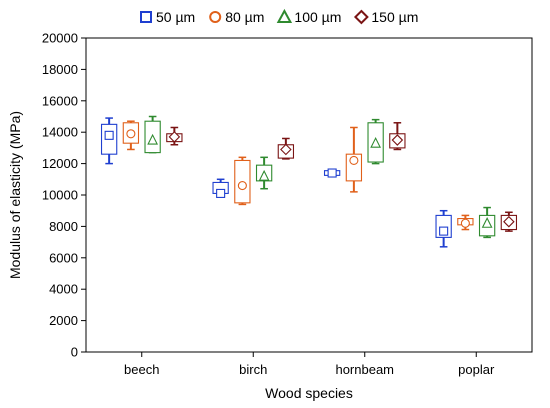 The height and width of the screenshot is (408, 550). I want to click on legend-label-2: 100 µm, so click(317, 17).